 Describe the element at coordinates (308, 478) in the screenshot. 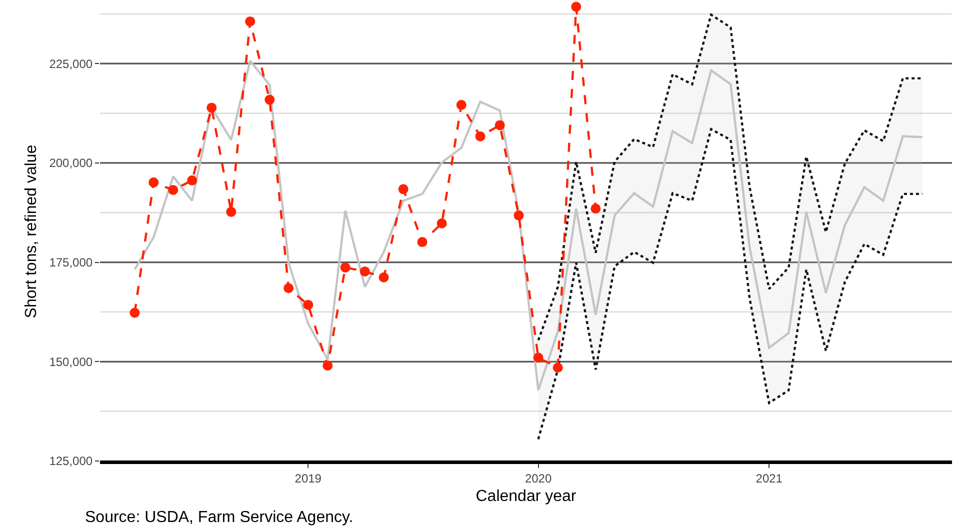

I see `x-tick-label: 2019` at that location.